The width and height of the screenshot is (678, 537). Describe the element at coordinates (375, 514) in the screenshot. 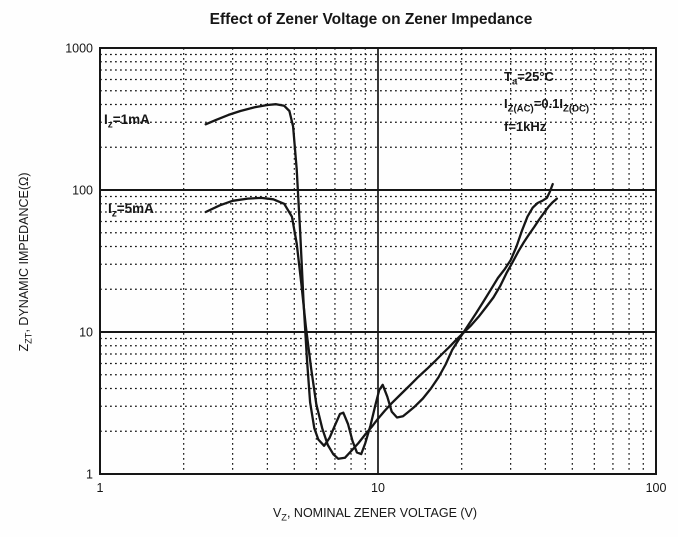

I see `x-axis-title: VZ, NOMINAL ZENER VOLTAGE (V)` at that location.